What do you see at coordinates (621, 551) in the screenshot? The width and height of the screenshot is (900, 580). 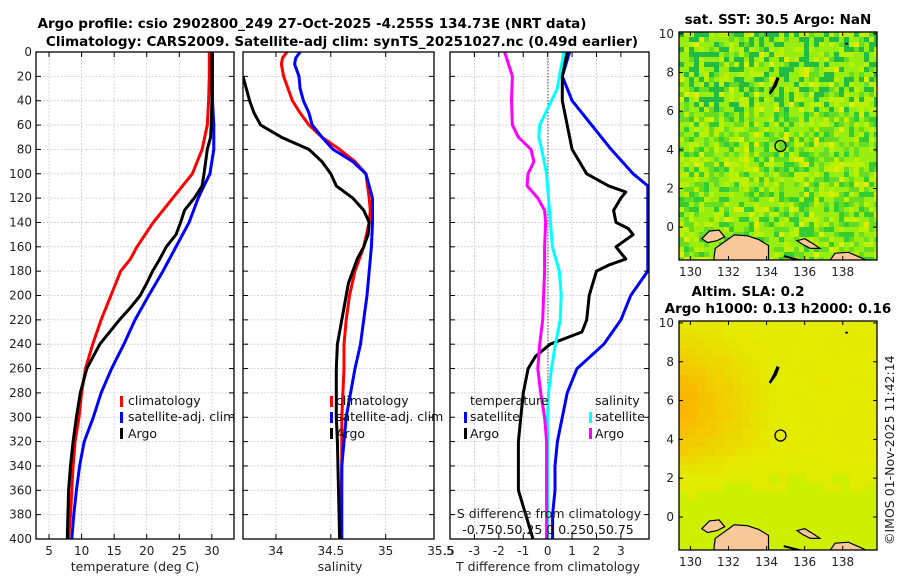 I see `x-tick-label: 3` at bounding box center [621, 551].